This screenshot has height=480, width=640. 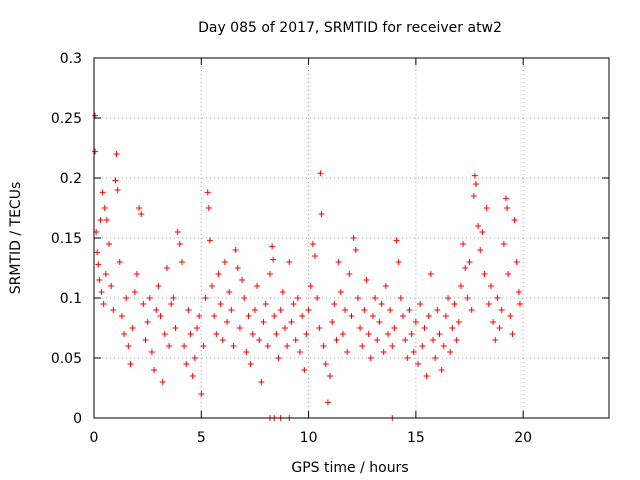 What do you see at coordinates (94, 438) in the screenshot?
I see `x-tick-label: 0` at bounding box center [94, 438].